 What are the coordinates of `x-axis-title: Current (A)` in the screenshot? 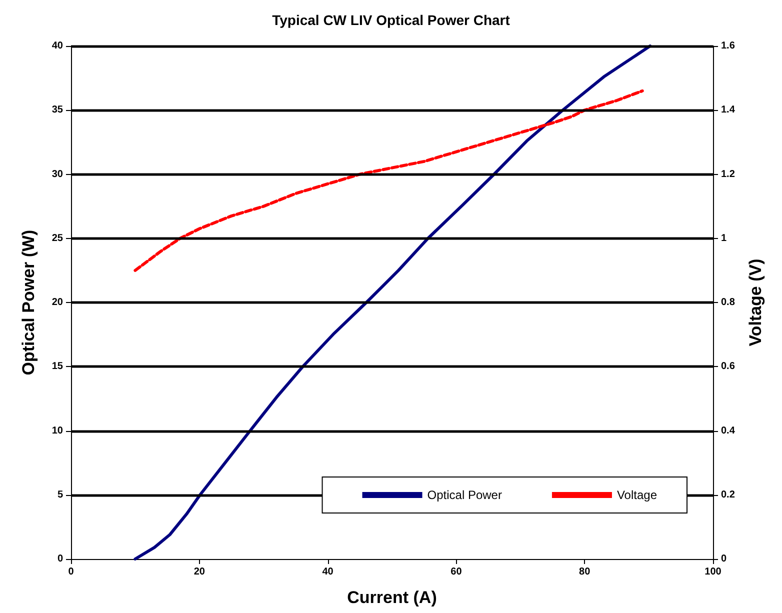 It's located at (392, 597).